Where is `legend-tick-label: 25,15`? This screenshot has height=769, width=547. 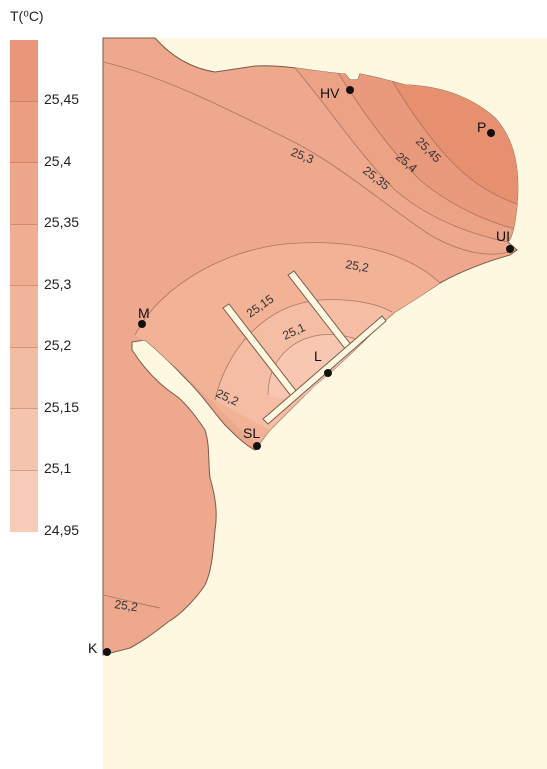
legend-tick-label: 25,15 is located at coordinates (62, 407).